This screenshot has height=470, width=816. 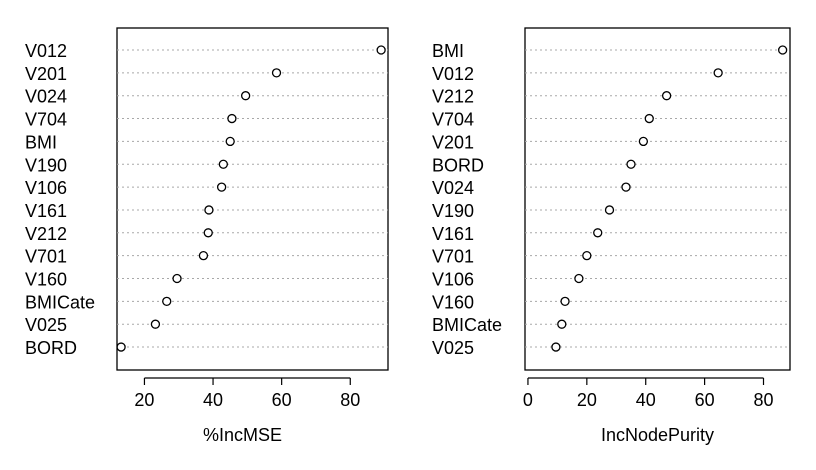 I want to click on x-tick-label: 0, so click(x=528, y=400).